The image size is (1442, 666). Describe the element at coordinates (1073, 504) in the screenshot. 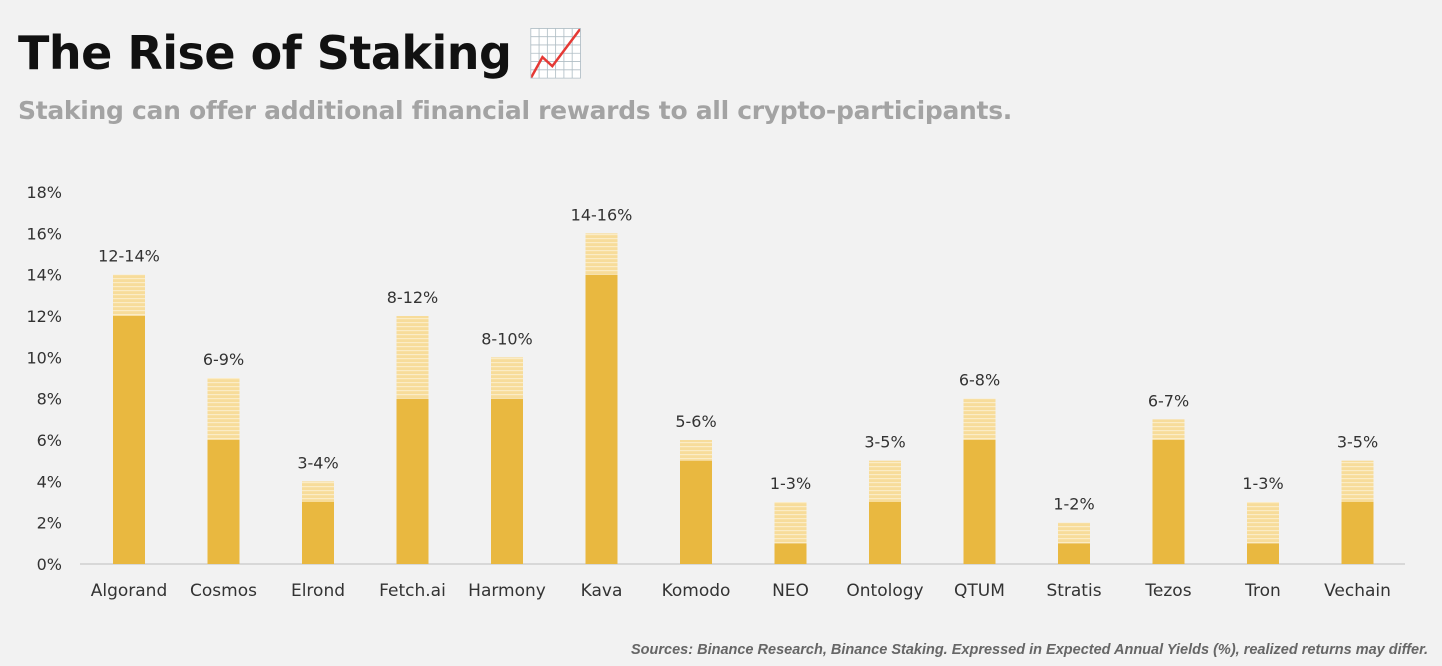

I see `data-label: 1-2%` at that location.